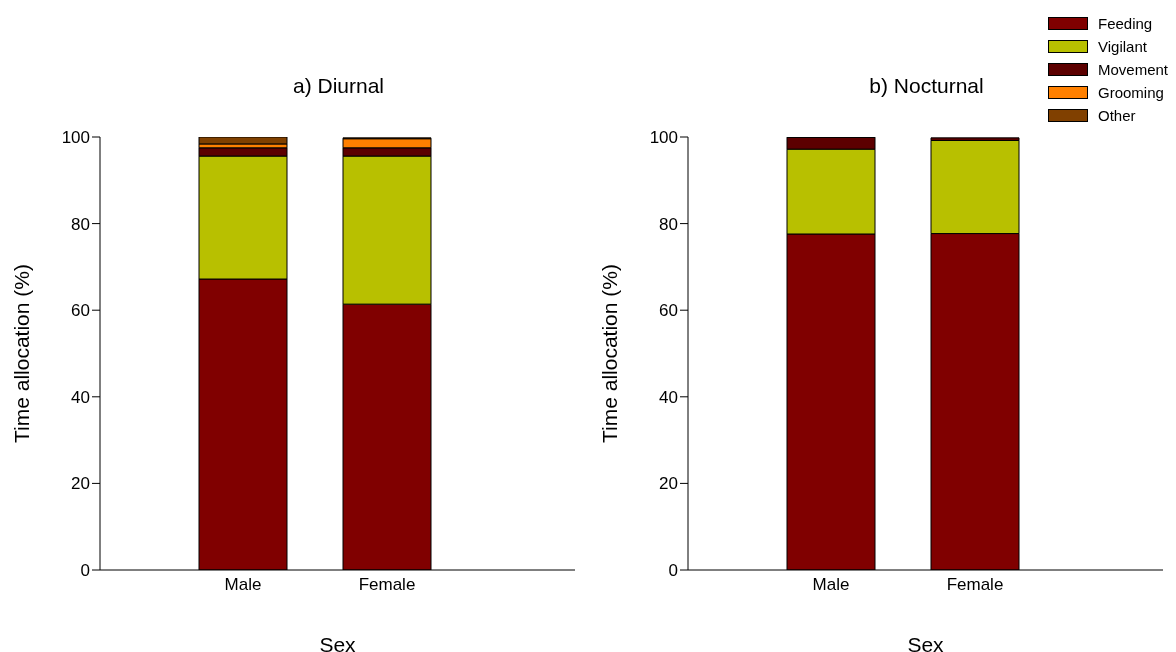 Image resolution: width=1176 pixels, height=652 pixels. What do you see at coordinates (338, 86) in the screenshot?
I see `chart-title: a) Diurnal` at bounding box center [338, 86].